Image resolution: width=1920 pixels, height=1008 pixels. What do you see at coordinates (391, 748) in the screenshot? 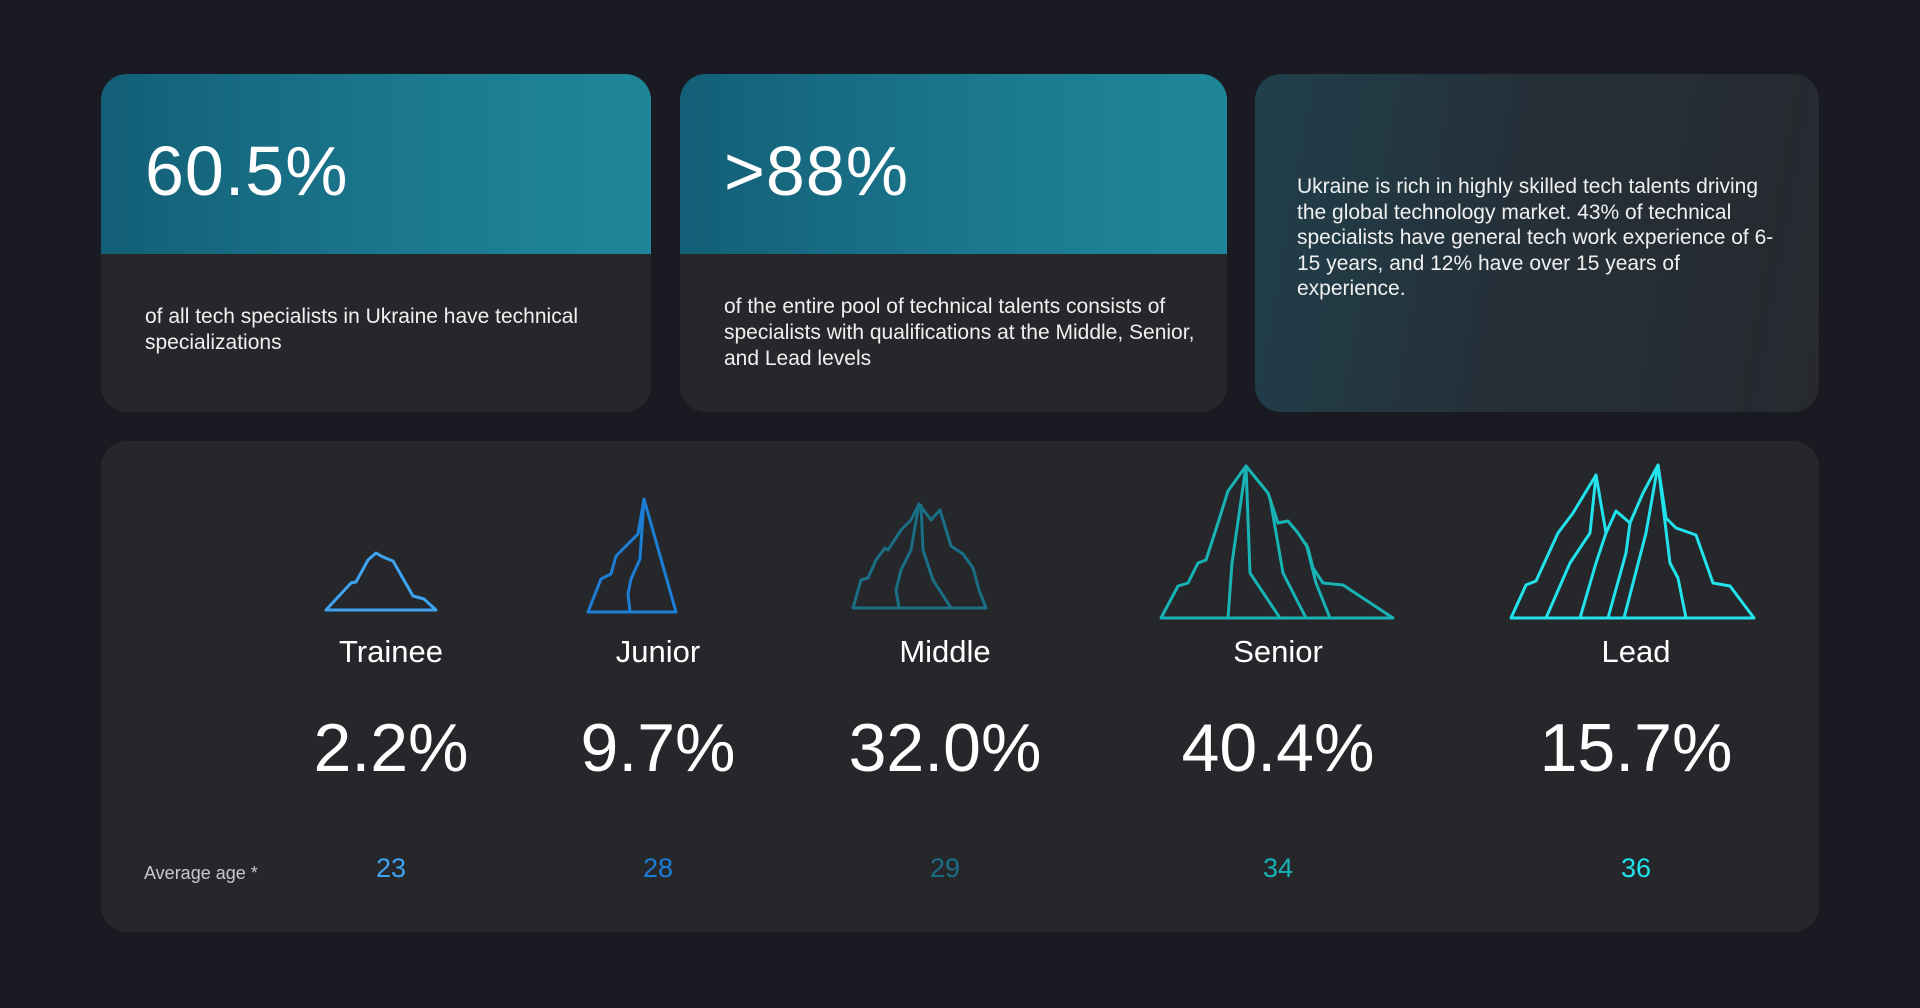
I see `level-share-trainee: 2.2%` at bounding box center [391, 748].